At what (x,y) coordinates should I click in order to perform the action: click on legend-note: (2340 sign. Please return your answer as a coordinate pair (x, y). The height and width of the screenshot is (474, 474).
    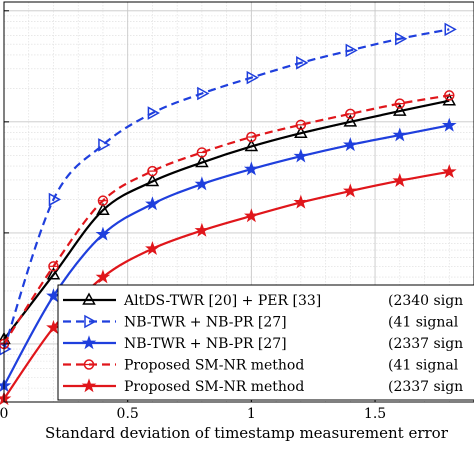
    Looking at the image, I should click on (425, 301).